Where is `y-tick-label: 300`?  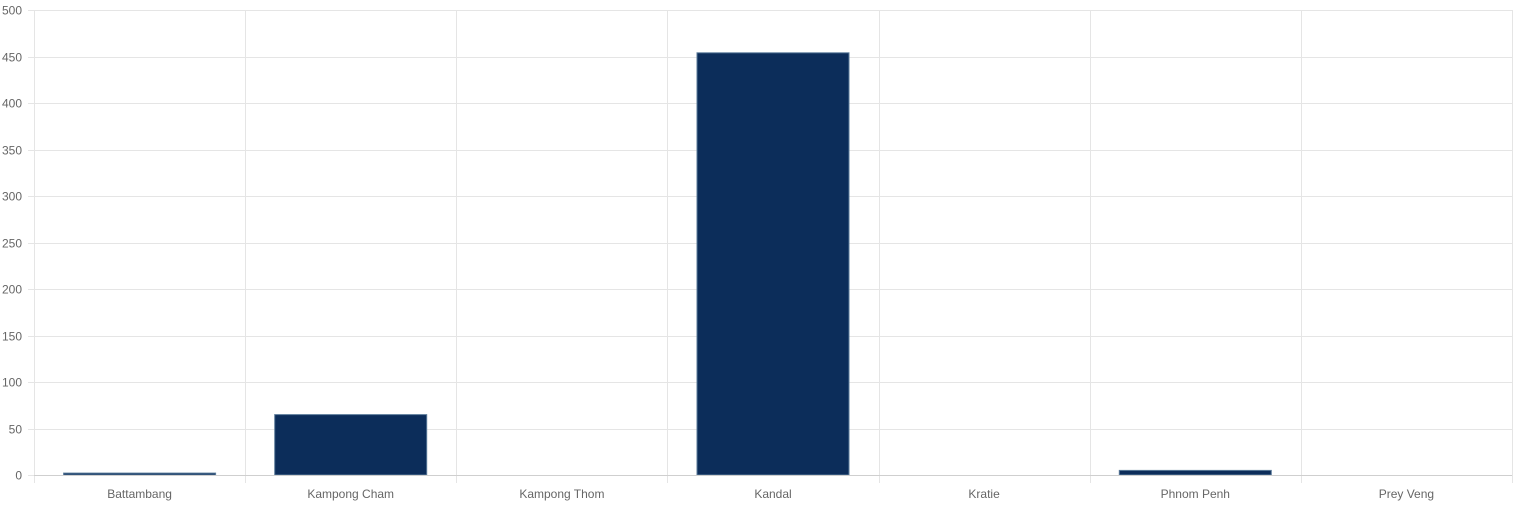
y-tick-label: 300 is located at coordinates (12, 197).